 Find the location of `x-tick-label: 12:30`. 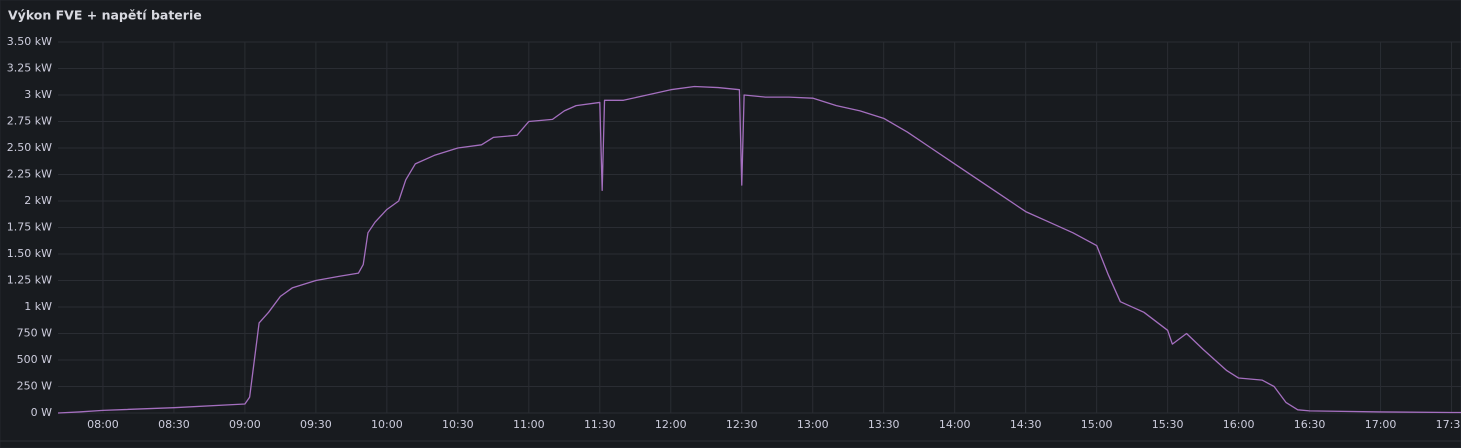

x-tick-label: 12:30 is located at coordinates (742, 424).